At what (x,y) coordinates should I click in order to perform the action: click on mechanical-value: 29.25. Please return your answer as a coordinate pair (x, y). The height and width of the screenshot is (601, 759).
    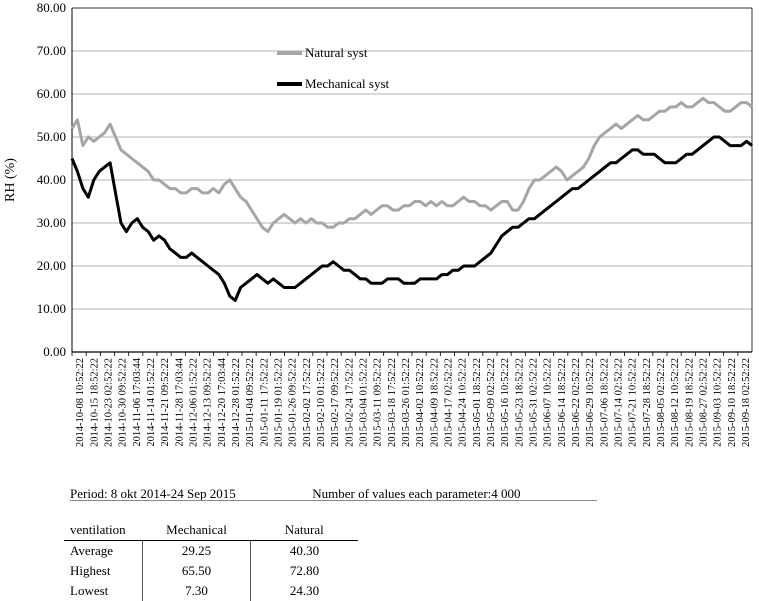
    Looking at the image, I should click on (196, 550).